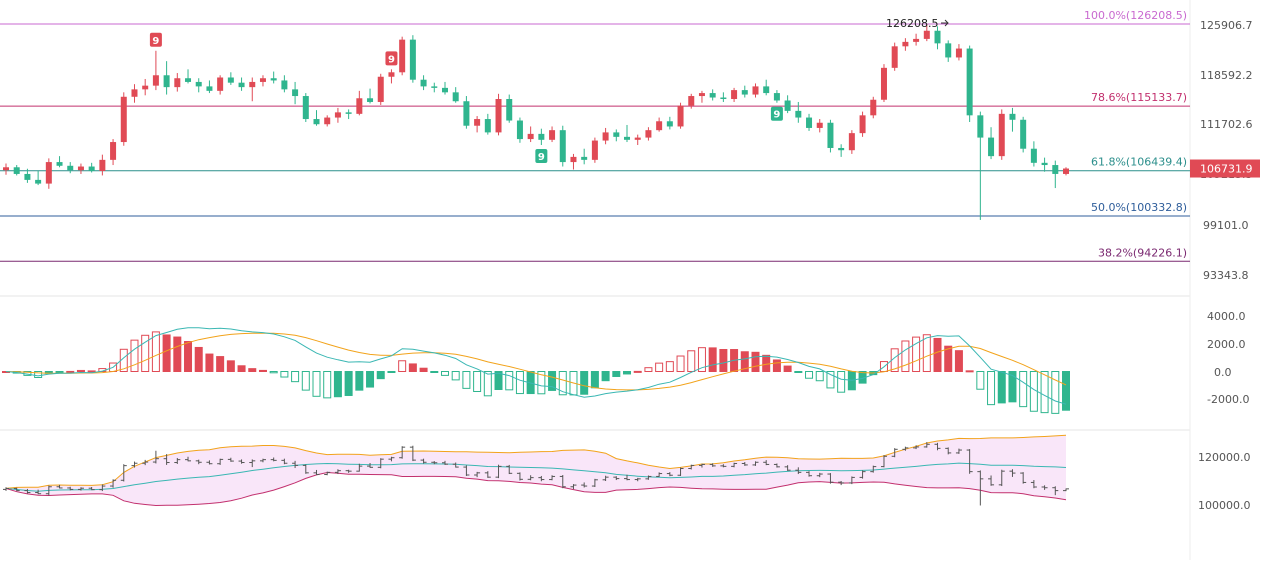 This screenshot has height=570, width=1261. I want to click on fib-label: 50.0%(100332.8), so click(1139, 207).